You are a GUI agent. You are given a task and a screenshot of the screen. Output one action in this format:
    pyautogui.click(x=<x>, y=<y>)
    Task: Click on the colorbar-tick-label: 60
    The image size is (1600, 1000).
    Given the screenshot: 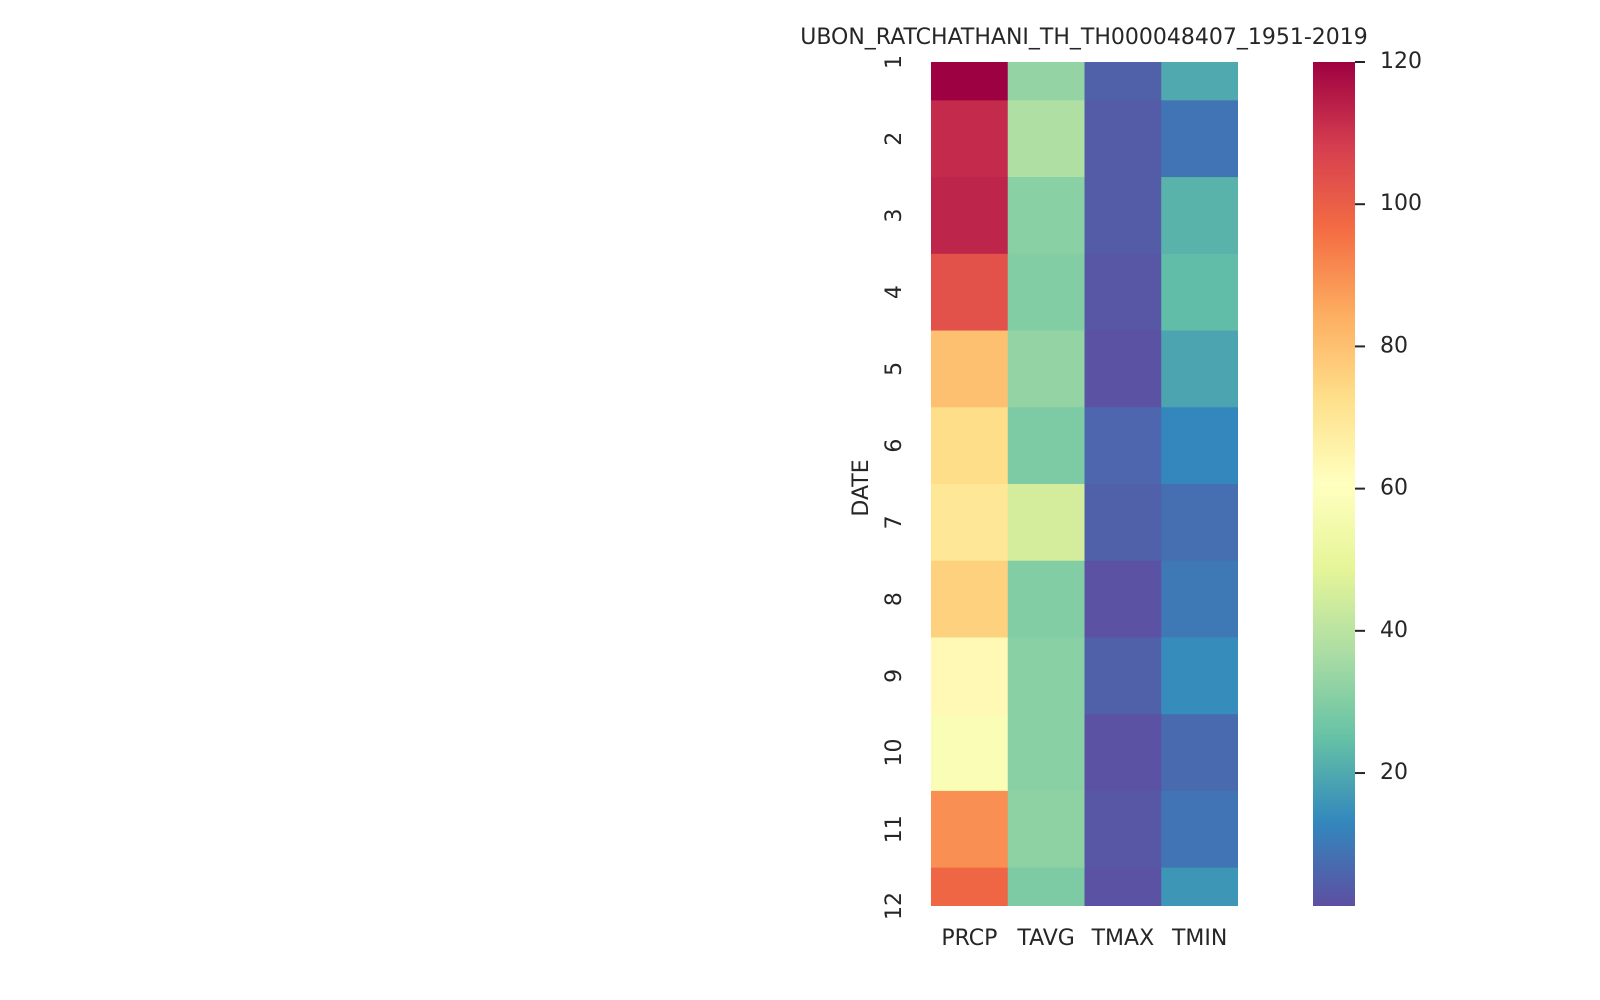 What is the action you would take?
    pyautogui.click(x=1394, y=488)
    